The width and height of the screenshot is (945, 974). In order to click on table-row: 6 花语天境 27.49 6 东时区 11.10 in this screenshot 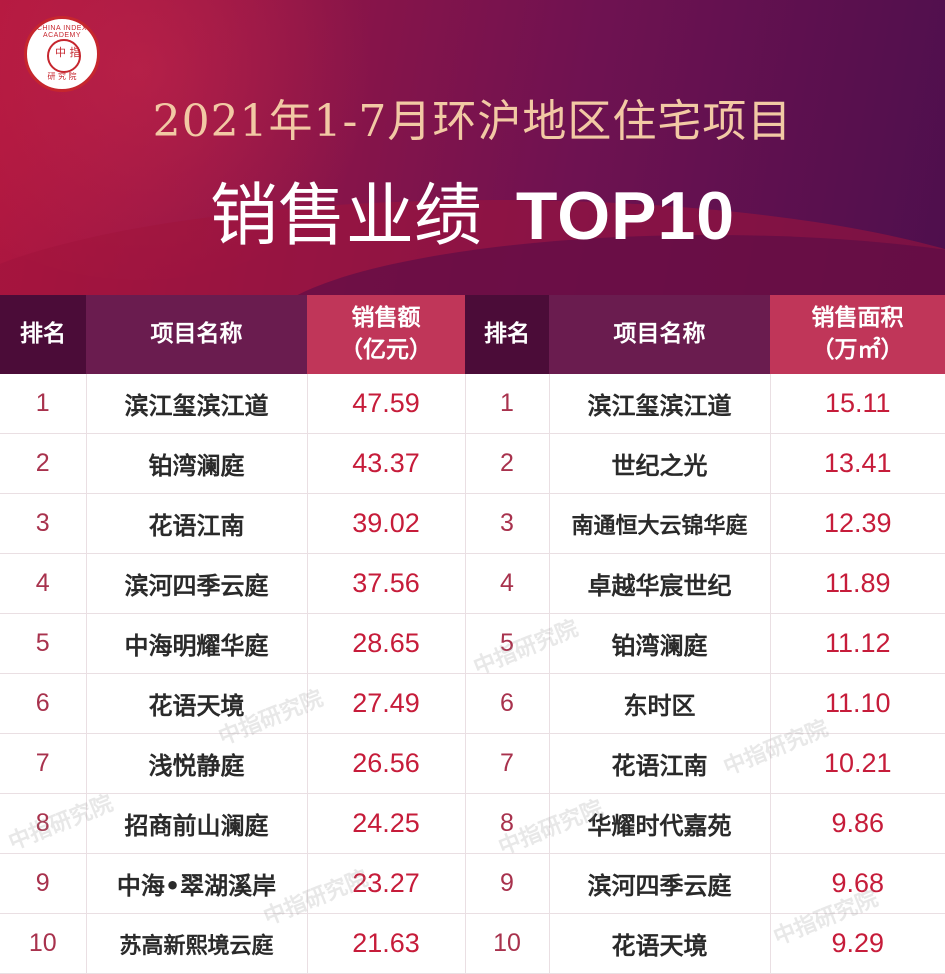, I will do `click(472, 703)`.